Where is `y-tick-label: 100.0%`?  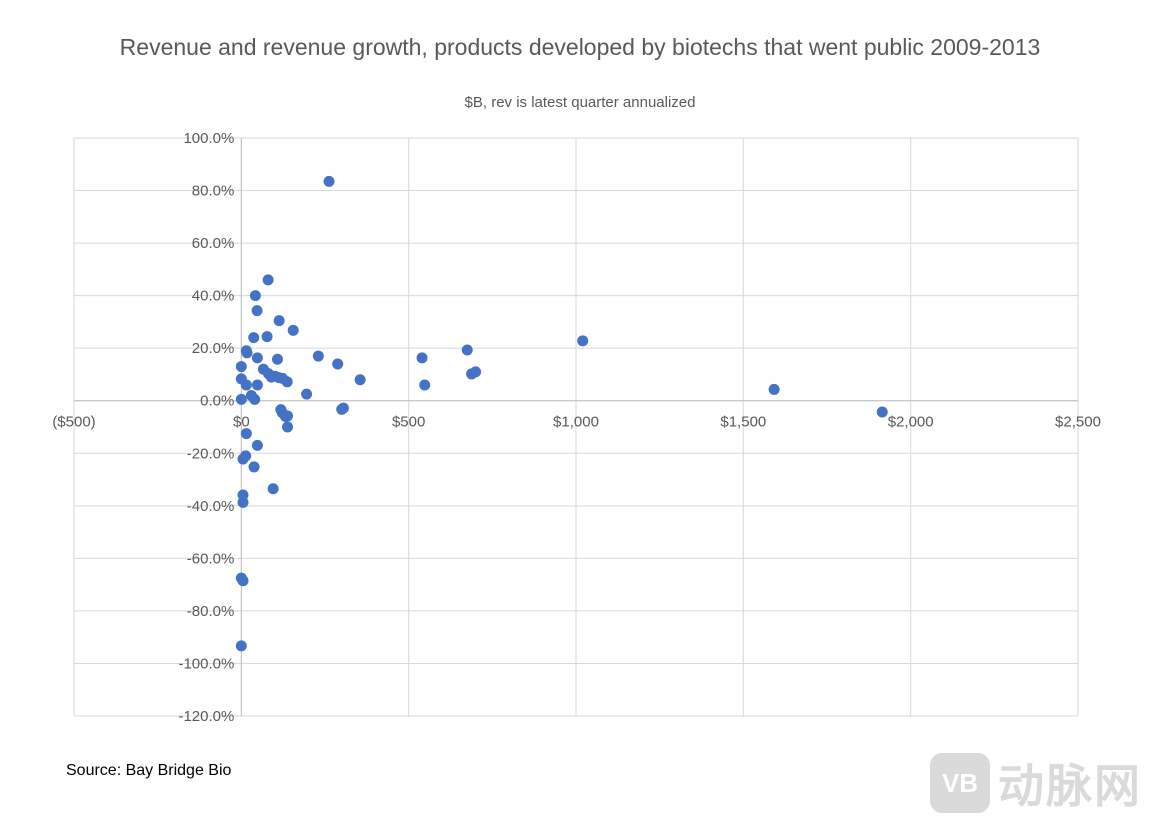 y-tick-label: 100.0% is located at coordinates (208, 138).